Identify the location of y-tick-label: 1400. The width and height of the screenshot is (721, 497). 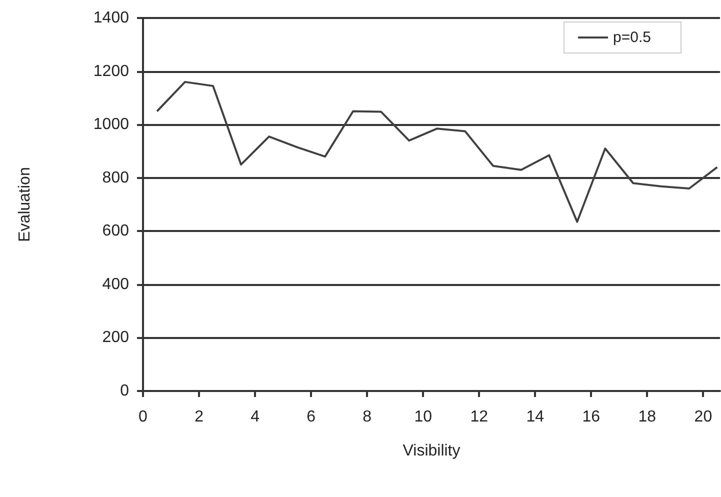
(111, 18).